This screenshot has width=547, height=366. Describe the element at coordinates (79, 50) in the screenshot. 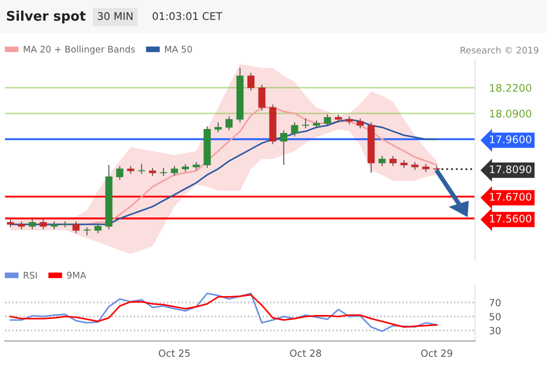

I see `legend-label: MA 20 + Bollinger Bands` at that location.